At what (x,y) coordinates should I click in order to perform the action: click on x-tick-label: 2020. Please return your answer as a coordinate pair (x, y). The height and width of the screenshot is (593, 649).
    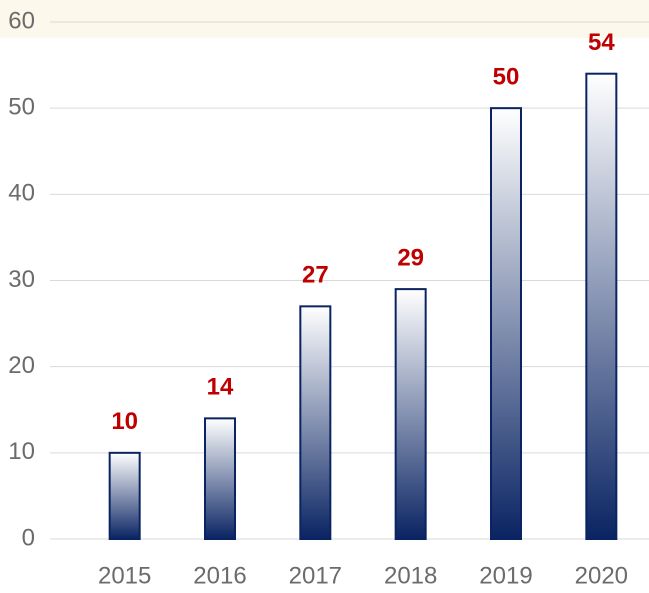
    Looking at the image, I should click on (601, 575).